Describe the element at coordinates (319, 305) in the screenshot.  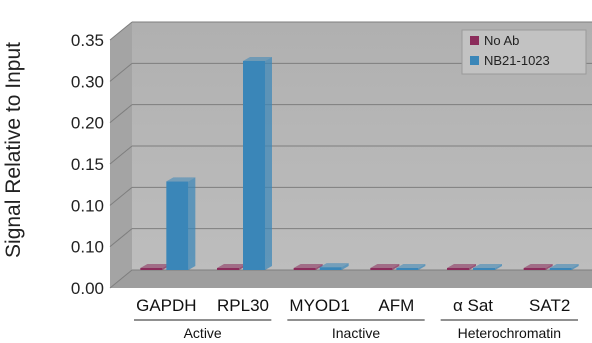
I see `x-tick-label: MYOD1` at that location.